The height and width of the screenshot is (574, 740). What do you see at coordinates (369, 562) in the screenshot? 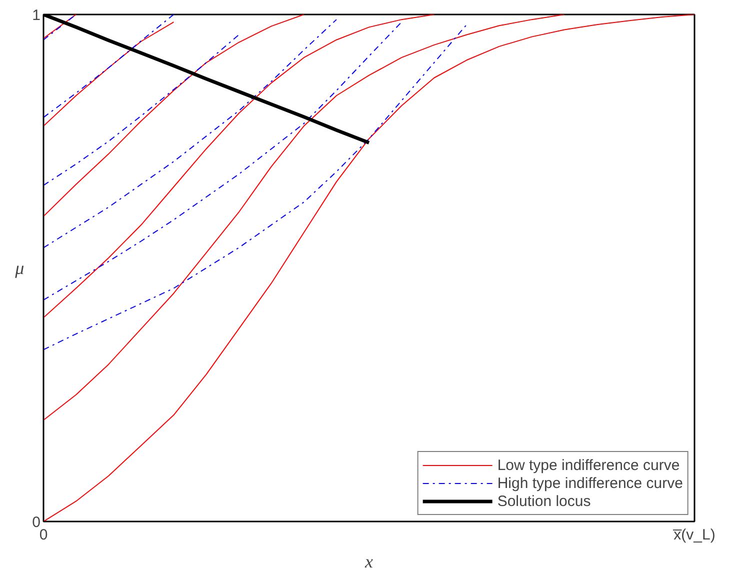
I see `x-axis-title: x` at bounding box center [369, 562].